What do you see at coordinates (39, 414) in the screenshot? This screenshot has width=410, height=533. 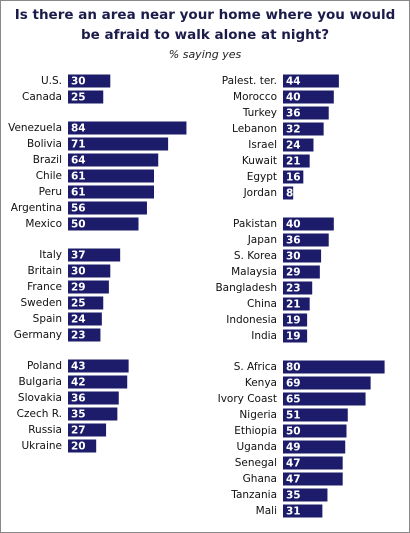 I see `category-label: Czech R.` at bounding box center [39, 414].